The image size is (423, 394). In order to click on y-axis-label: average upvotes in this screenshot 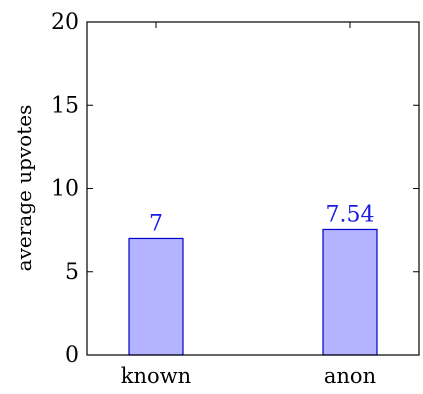, I will do `click(24, 188)`.